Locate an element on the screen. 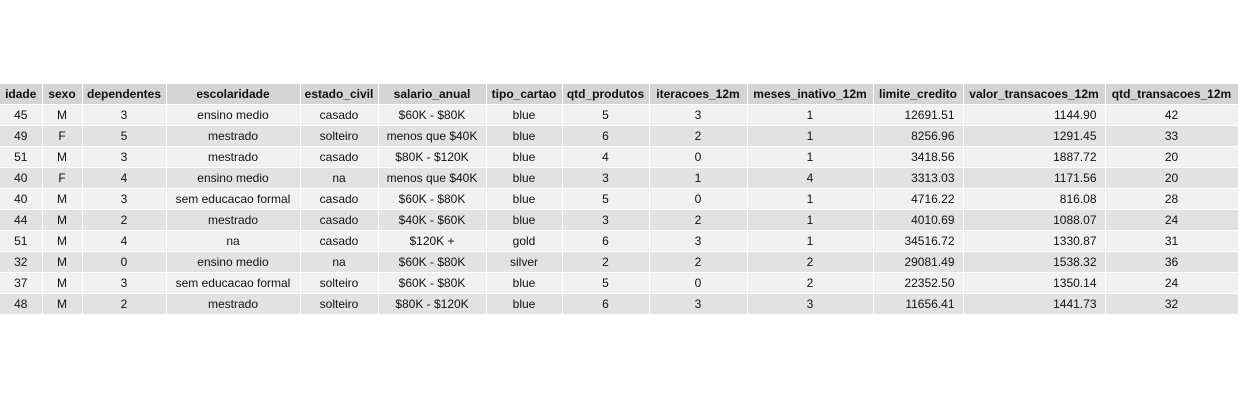 This screenshot has width=1256, height=400. column-header-sexo: sexo is located at coordinates (62, 94).